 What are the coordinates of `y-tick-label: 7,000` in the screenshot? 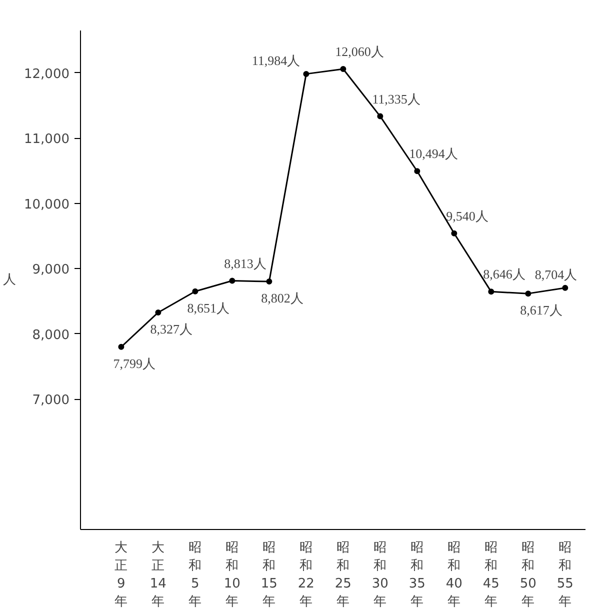 It's located at (51, 400).